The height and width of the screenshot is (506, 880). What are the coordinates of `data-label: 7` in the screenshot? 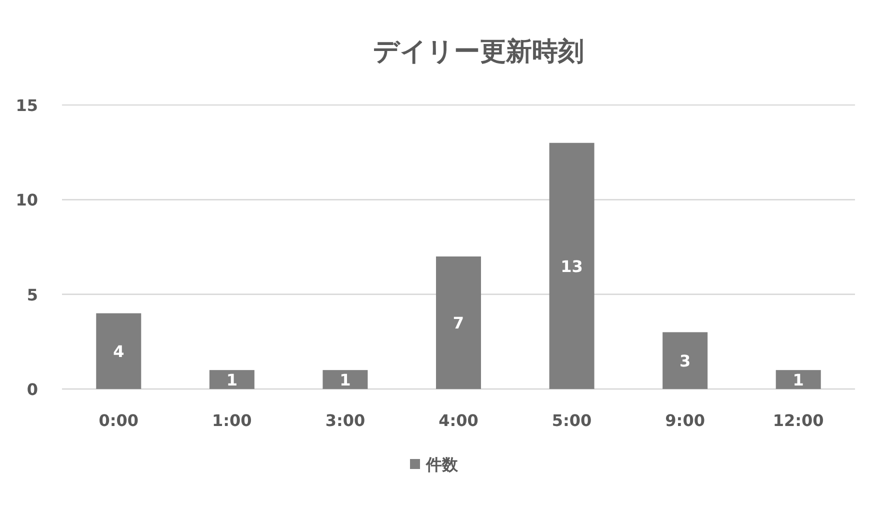 It's located at (458, 323).